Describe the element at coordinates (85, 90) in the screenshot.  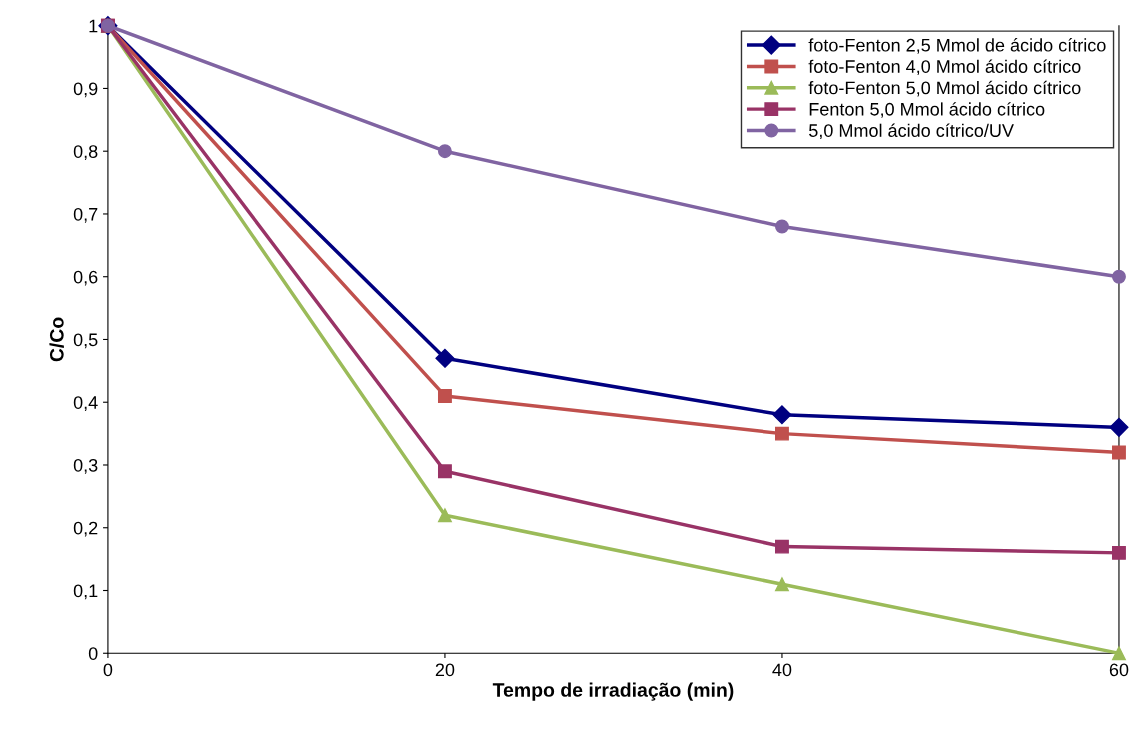
I see `y-tick-label: 0,9` at that location.